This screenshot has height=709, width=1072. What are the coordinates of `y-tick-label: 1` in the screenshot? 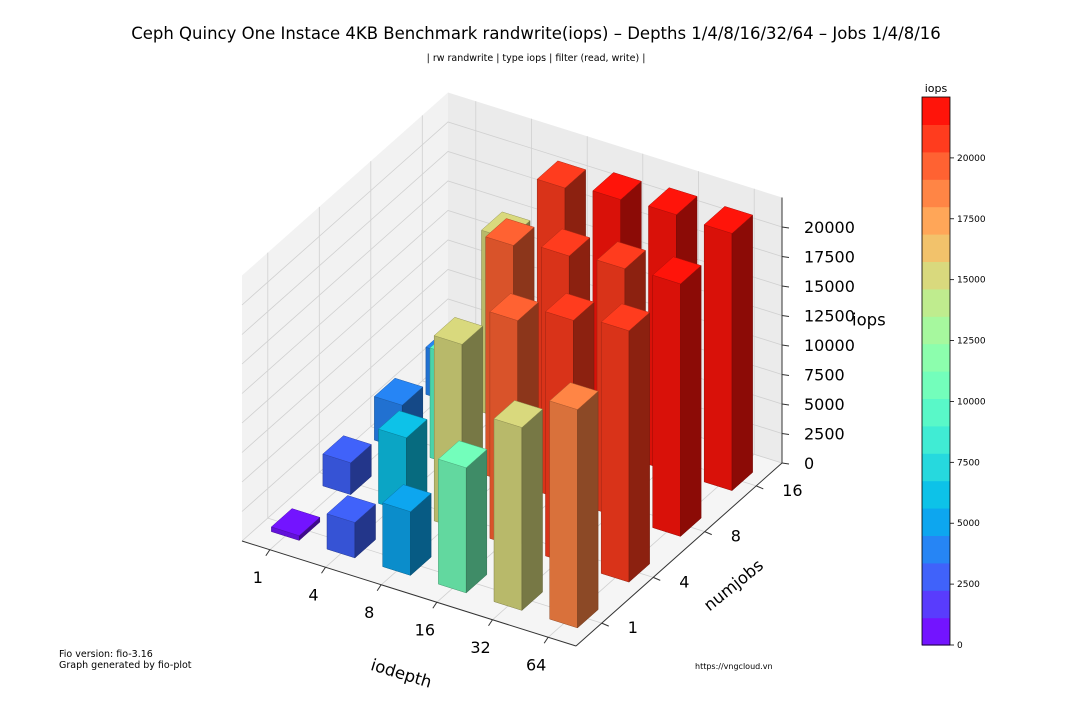 It's located at (633, 627).